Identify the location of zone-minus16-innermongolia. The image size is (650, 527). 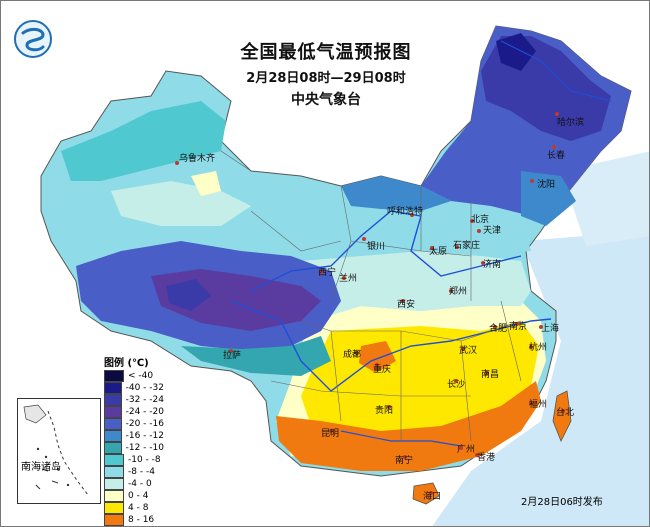
(396, 193).